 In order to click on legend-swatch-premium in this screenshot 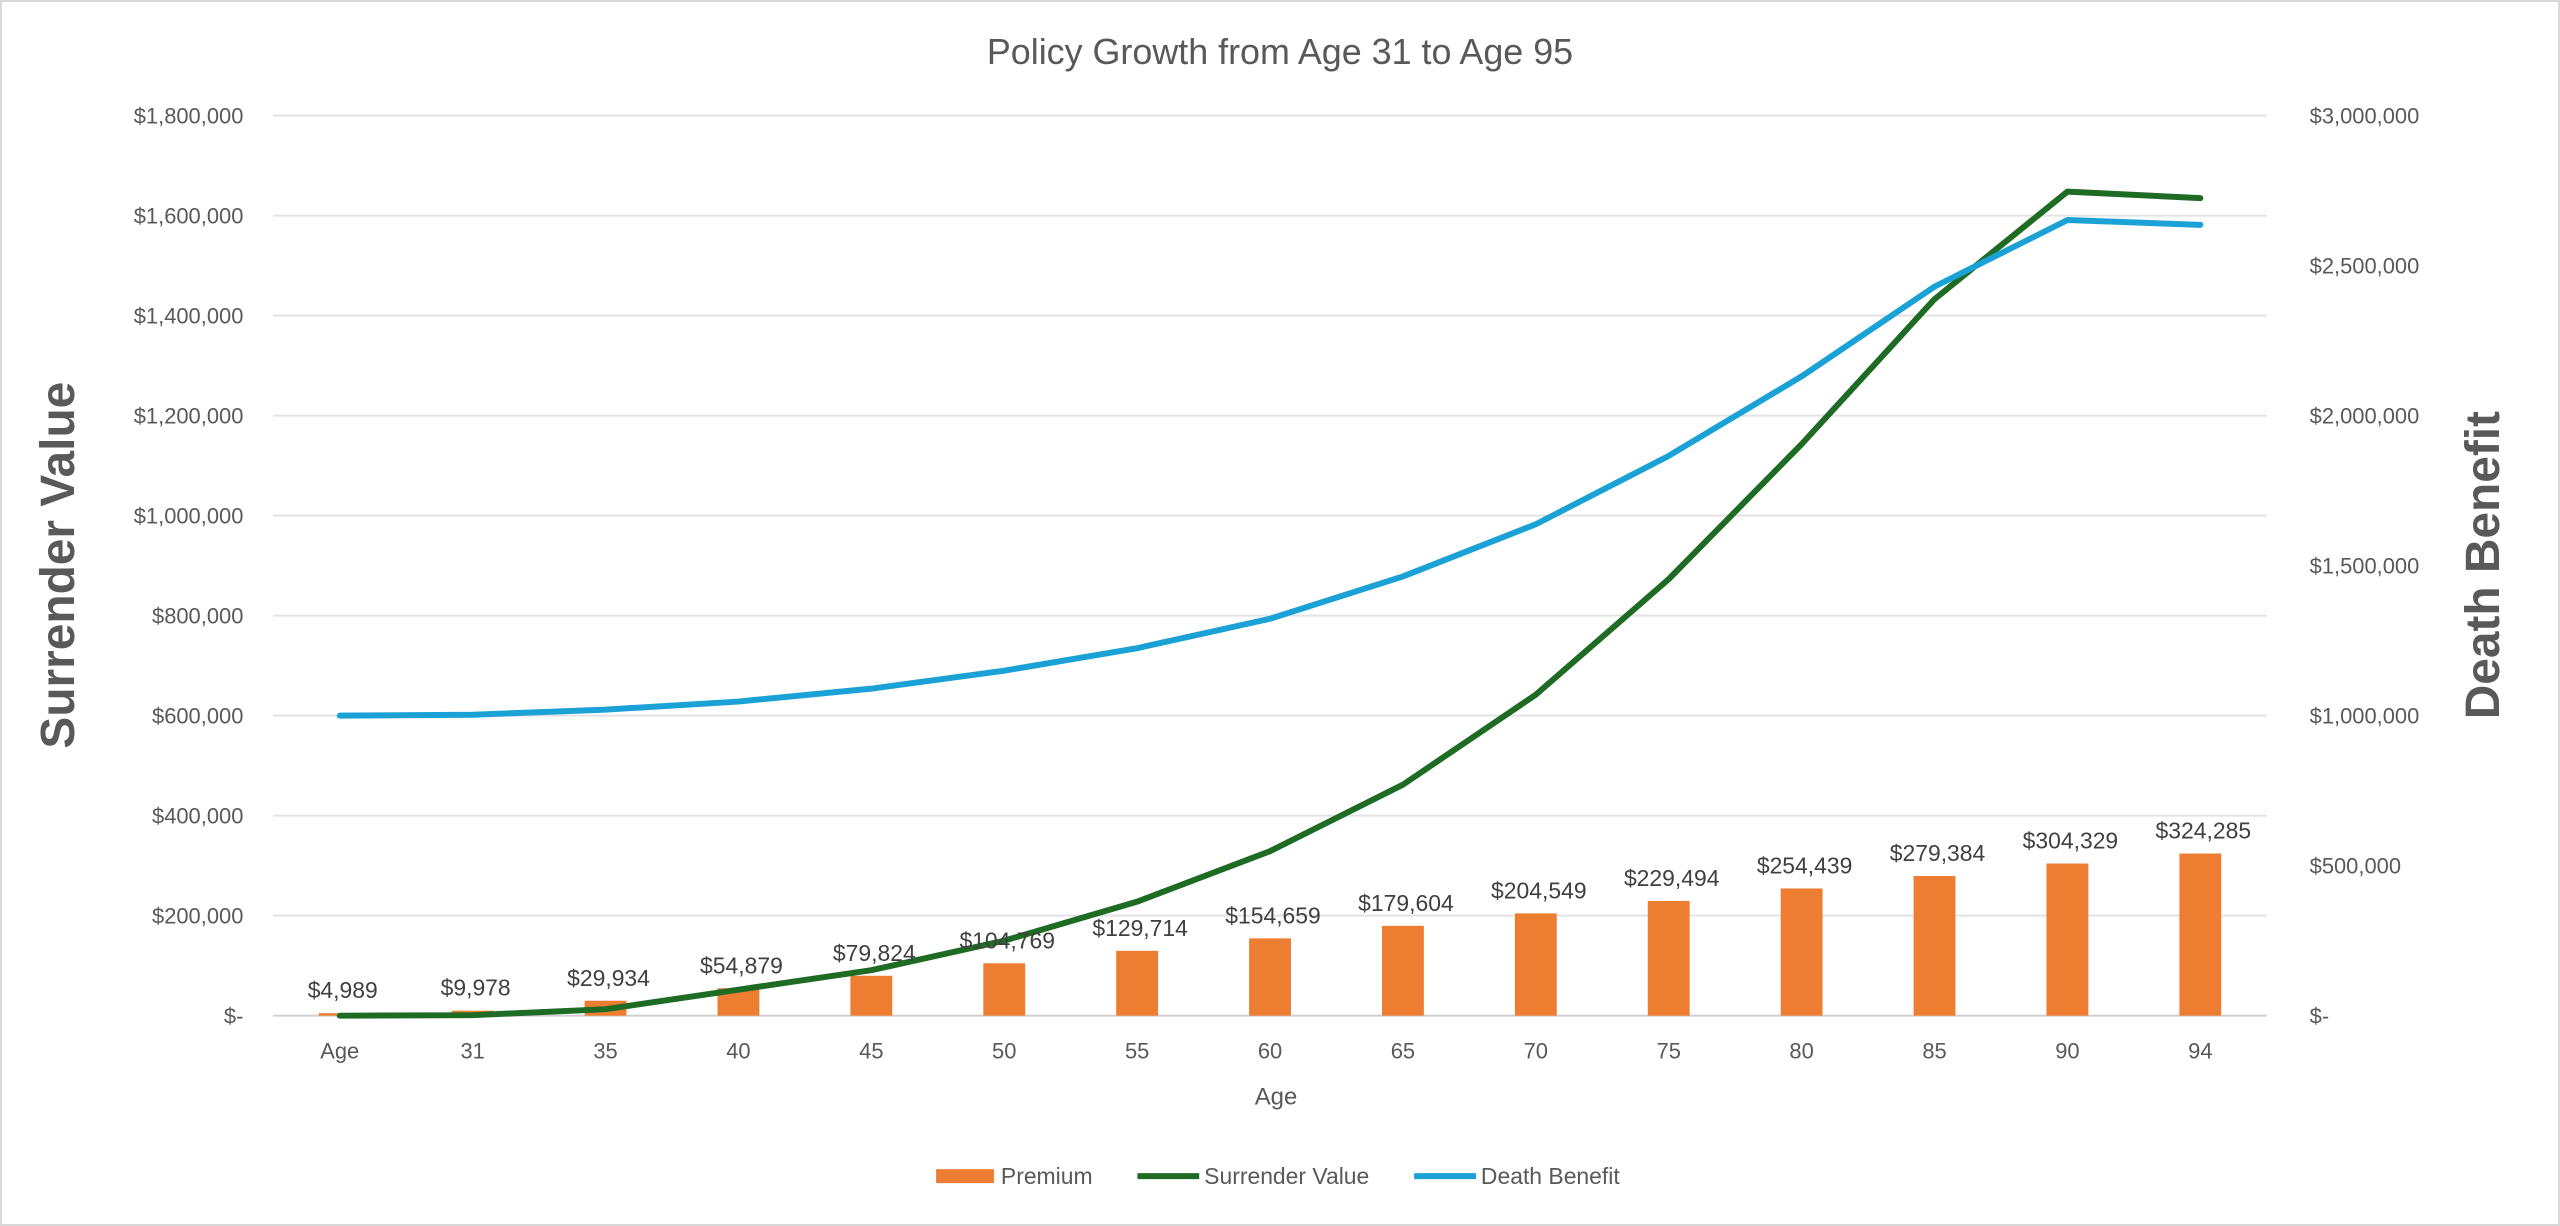, I will do `click(965, 1176)`.